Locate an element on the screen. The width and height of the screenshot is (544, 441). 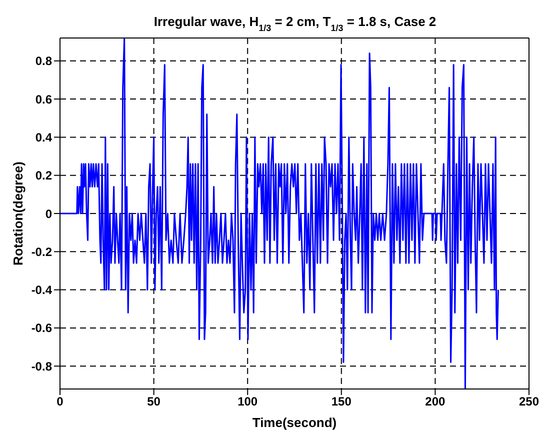
x-tick-label: 200 is located at coordinates (435, 401).